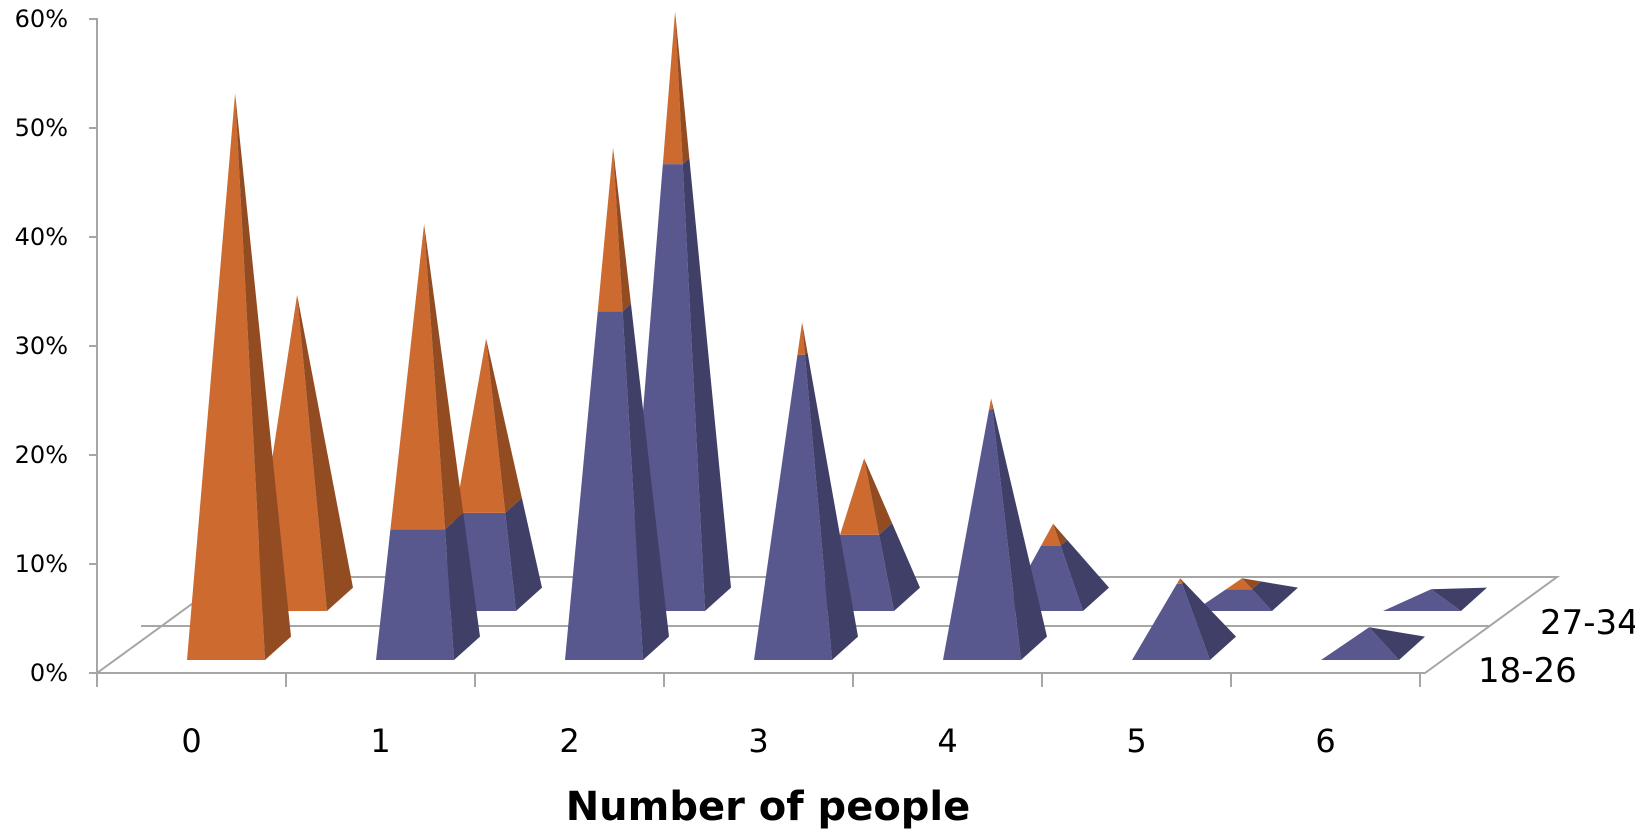 The image size is (1635, 835). Describe the element at coordinates (569, 741) in the screenshot. I see `x-tick-label: 2` at that location.